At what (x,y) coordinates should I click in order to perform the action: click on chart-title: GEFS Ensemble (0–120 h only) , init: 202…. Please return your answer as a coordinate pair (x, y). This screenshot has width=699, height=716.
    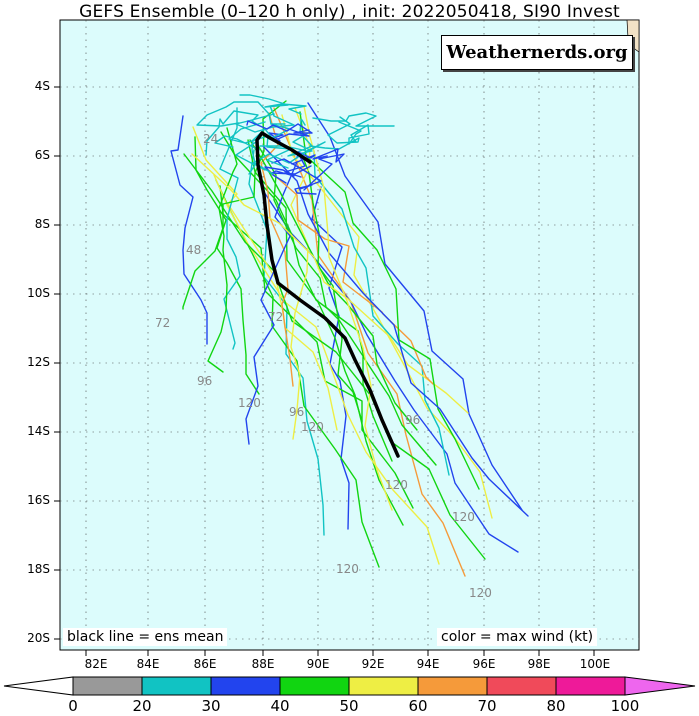
    Looking at the image, I should click on (349, 12).